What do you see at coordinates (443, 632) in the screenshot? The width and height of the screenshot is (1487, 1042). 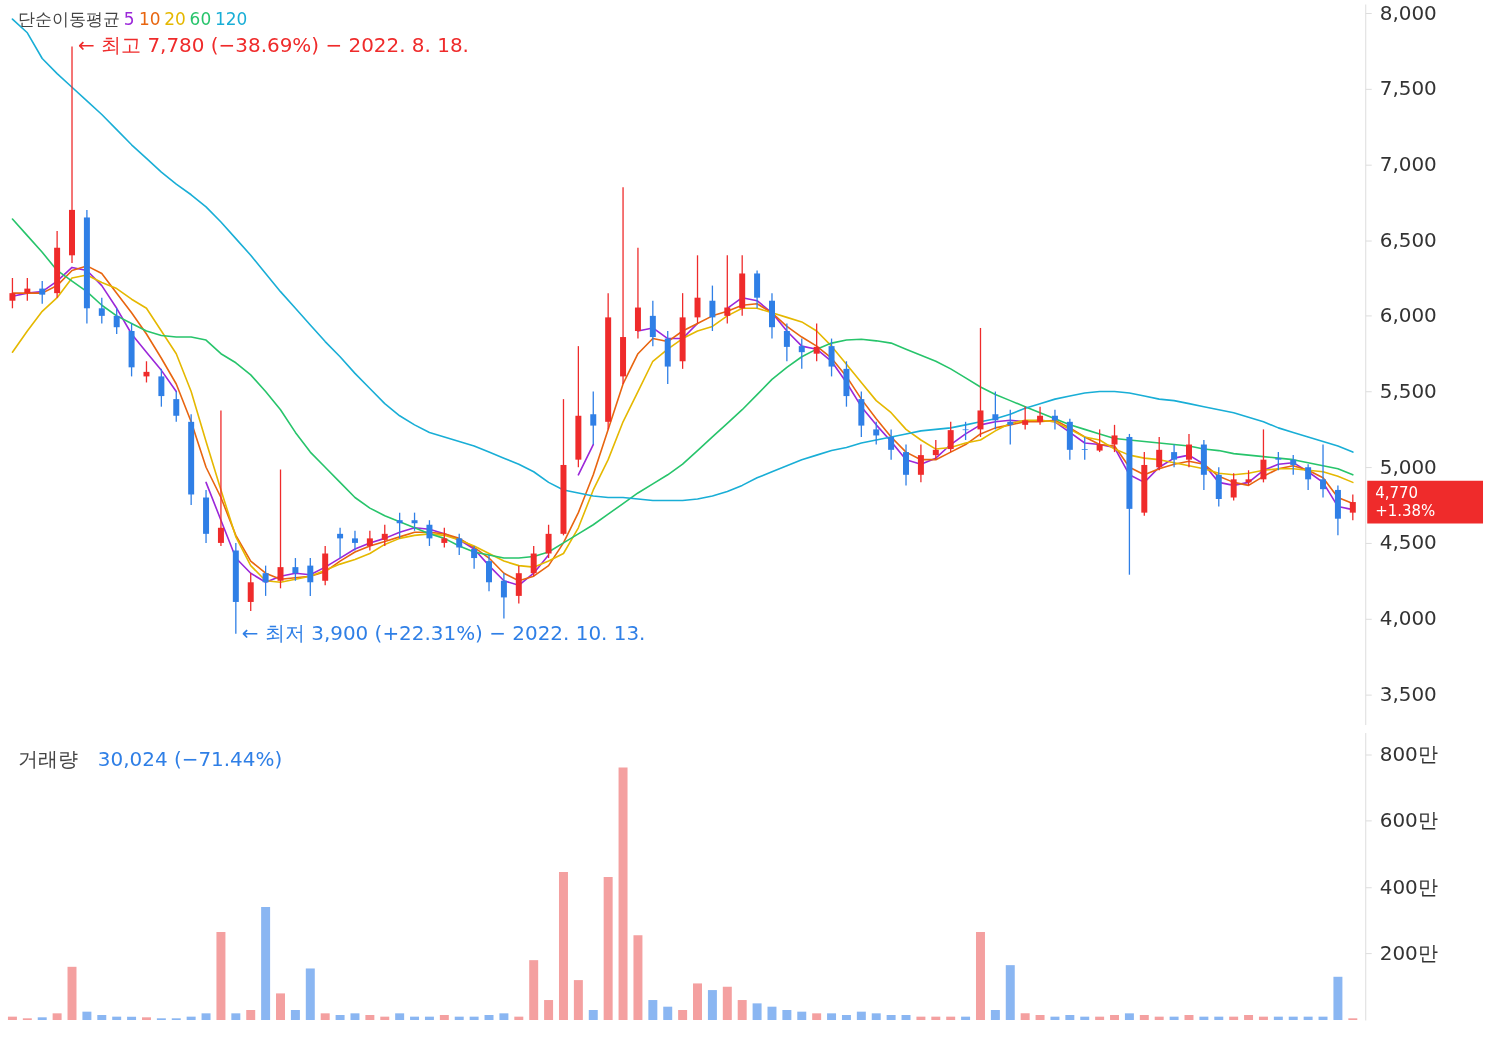 I see `annotation: ← 최저 3,900 (+22.31%) − 2022. 10. 13.` at bounding box center [443, 632].